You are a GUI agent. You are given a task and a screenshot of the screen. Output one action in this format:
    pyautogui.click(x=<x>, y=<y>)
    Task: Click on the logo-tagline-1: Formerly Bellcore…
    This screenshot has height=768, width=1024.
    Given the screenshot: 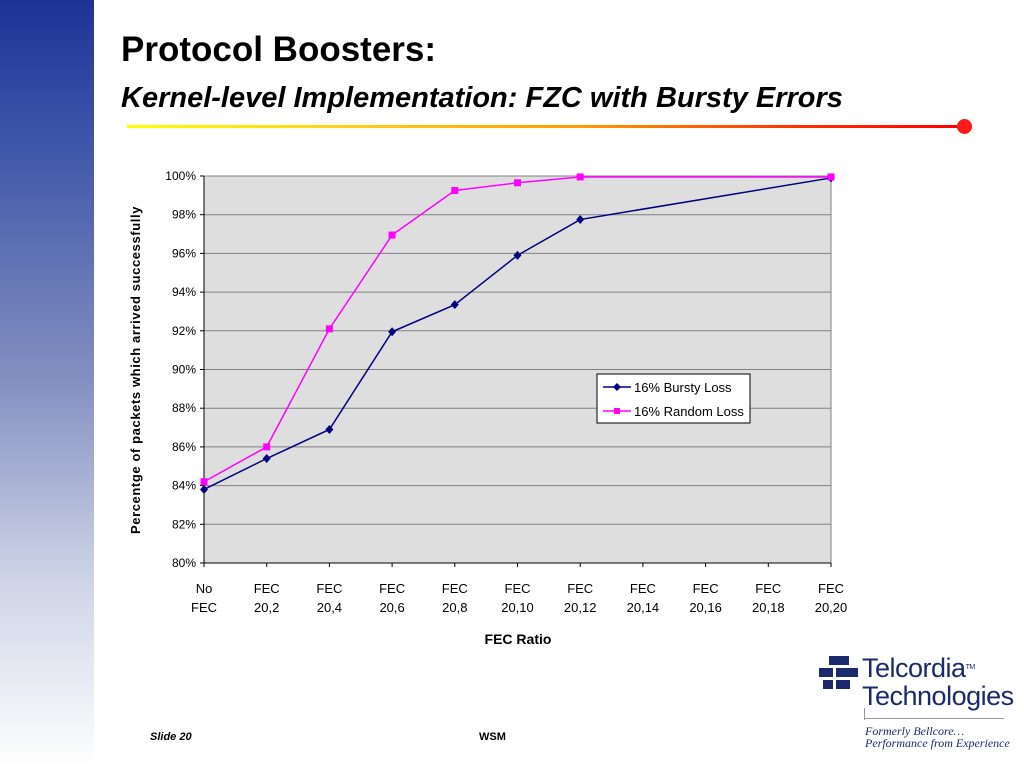 What is the action you would take?
    pyautogui.click(x=915, y=731)
    